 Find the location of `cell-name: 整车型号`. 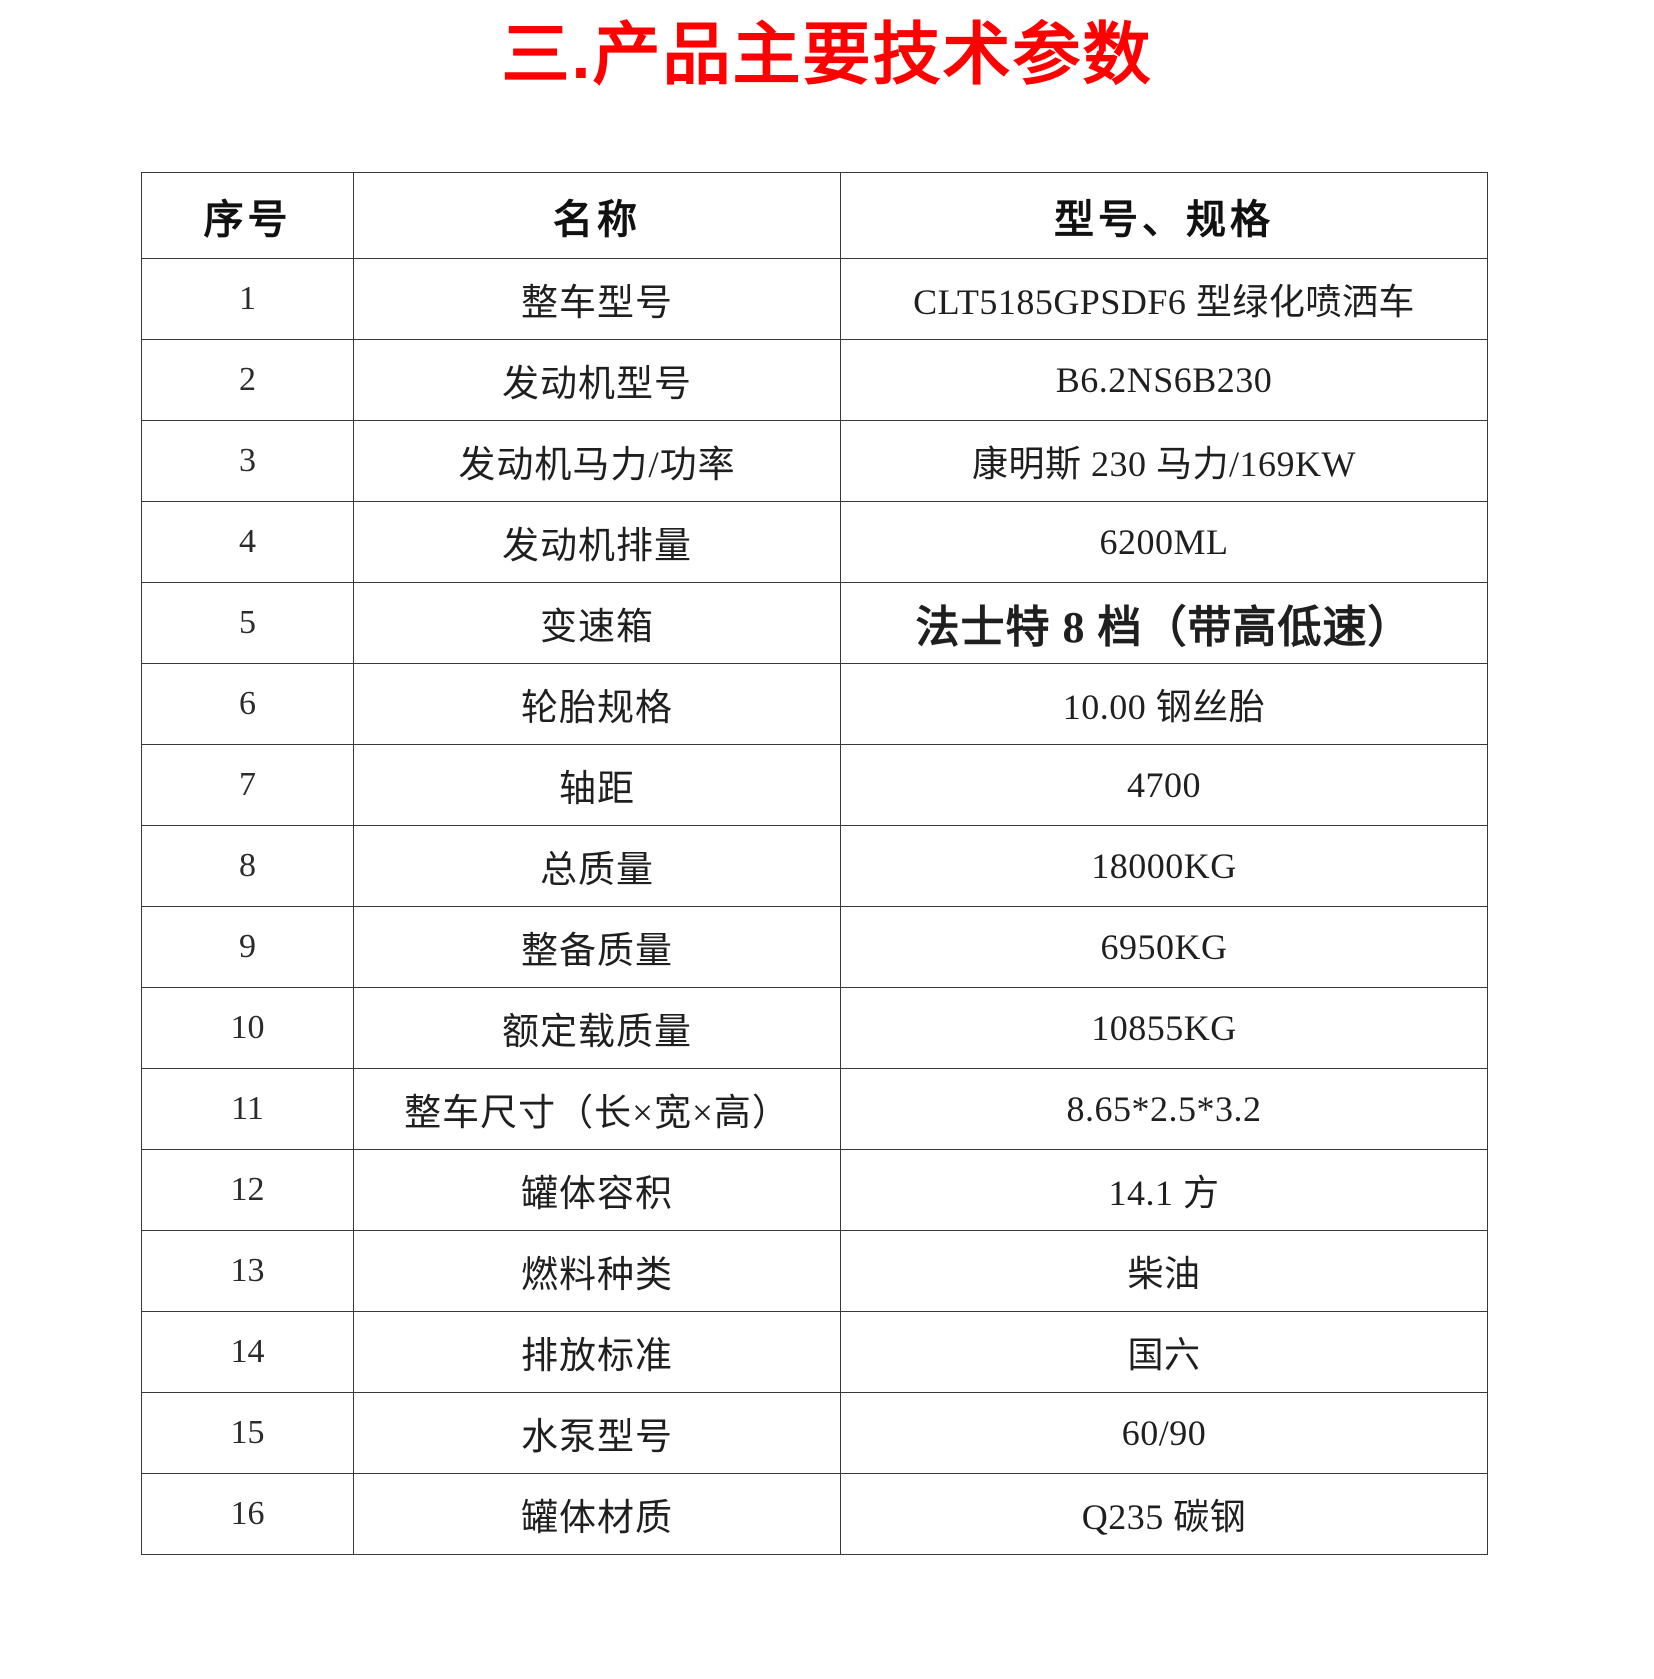

cell-name: 整车型号 is located at coordinates (597, 299).